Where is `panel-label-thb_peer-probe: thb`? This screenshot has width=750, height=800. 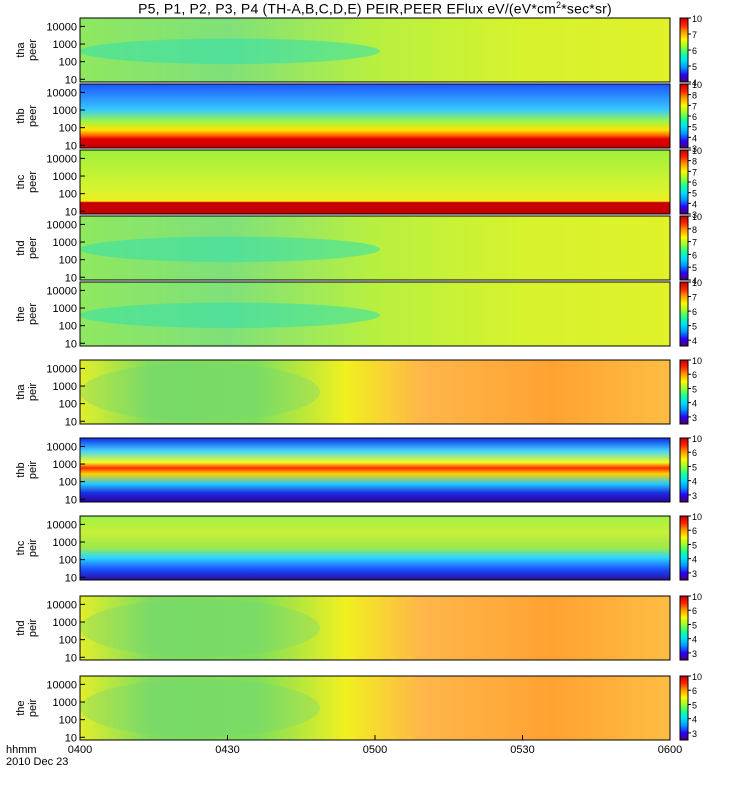
panel-label-thb_peer-probe: thb is located at coordinates (21, 115).